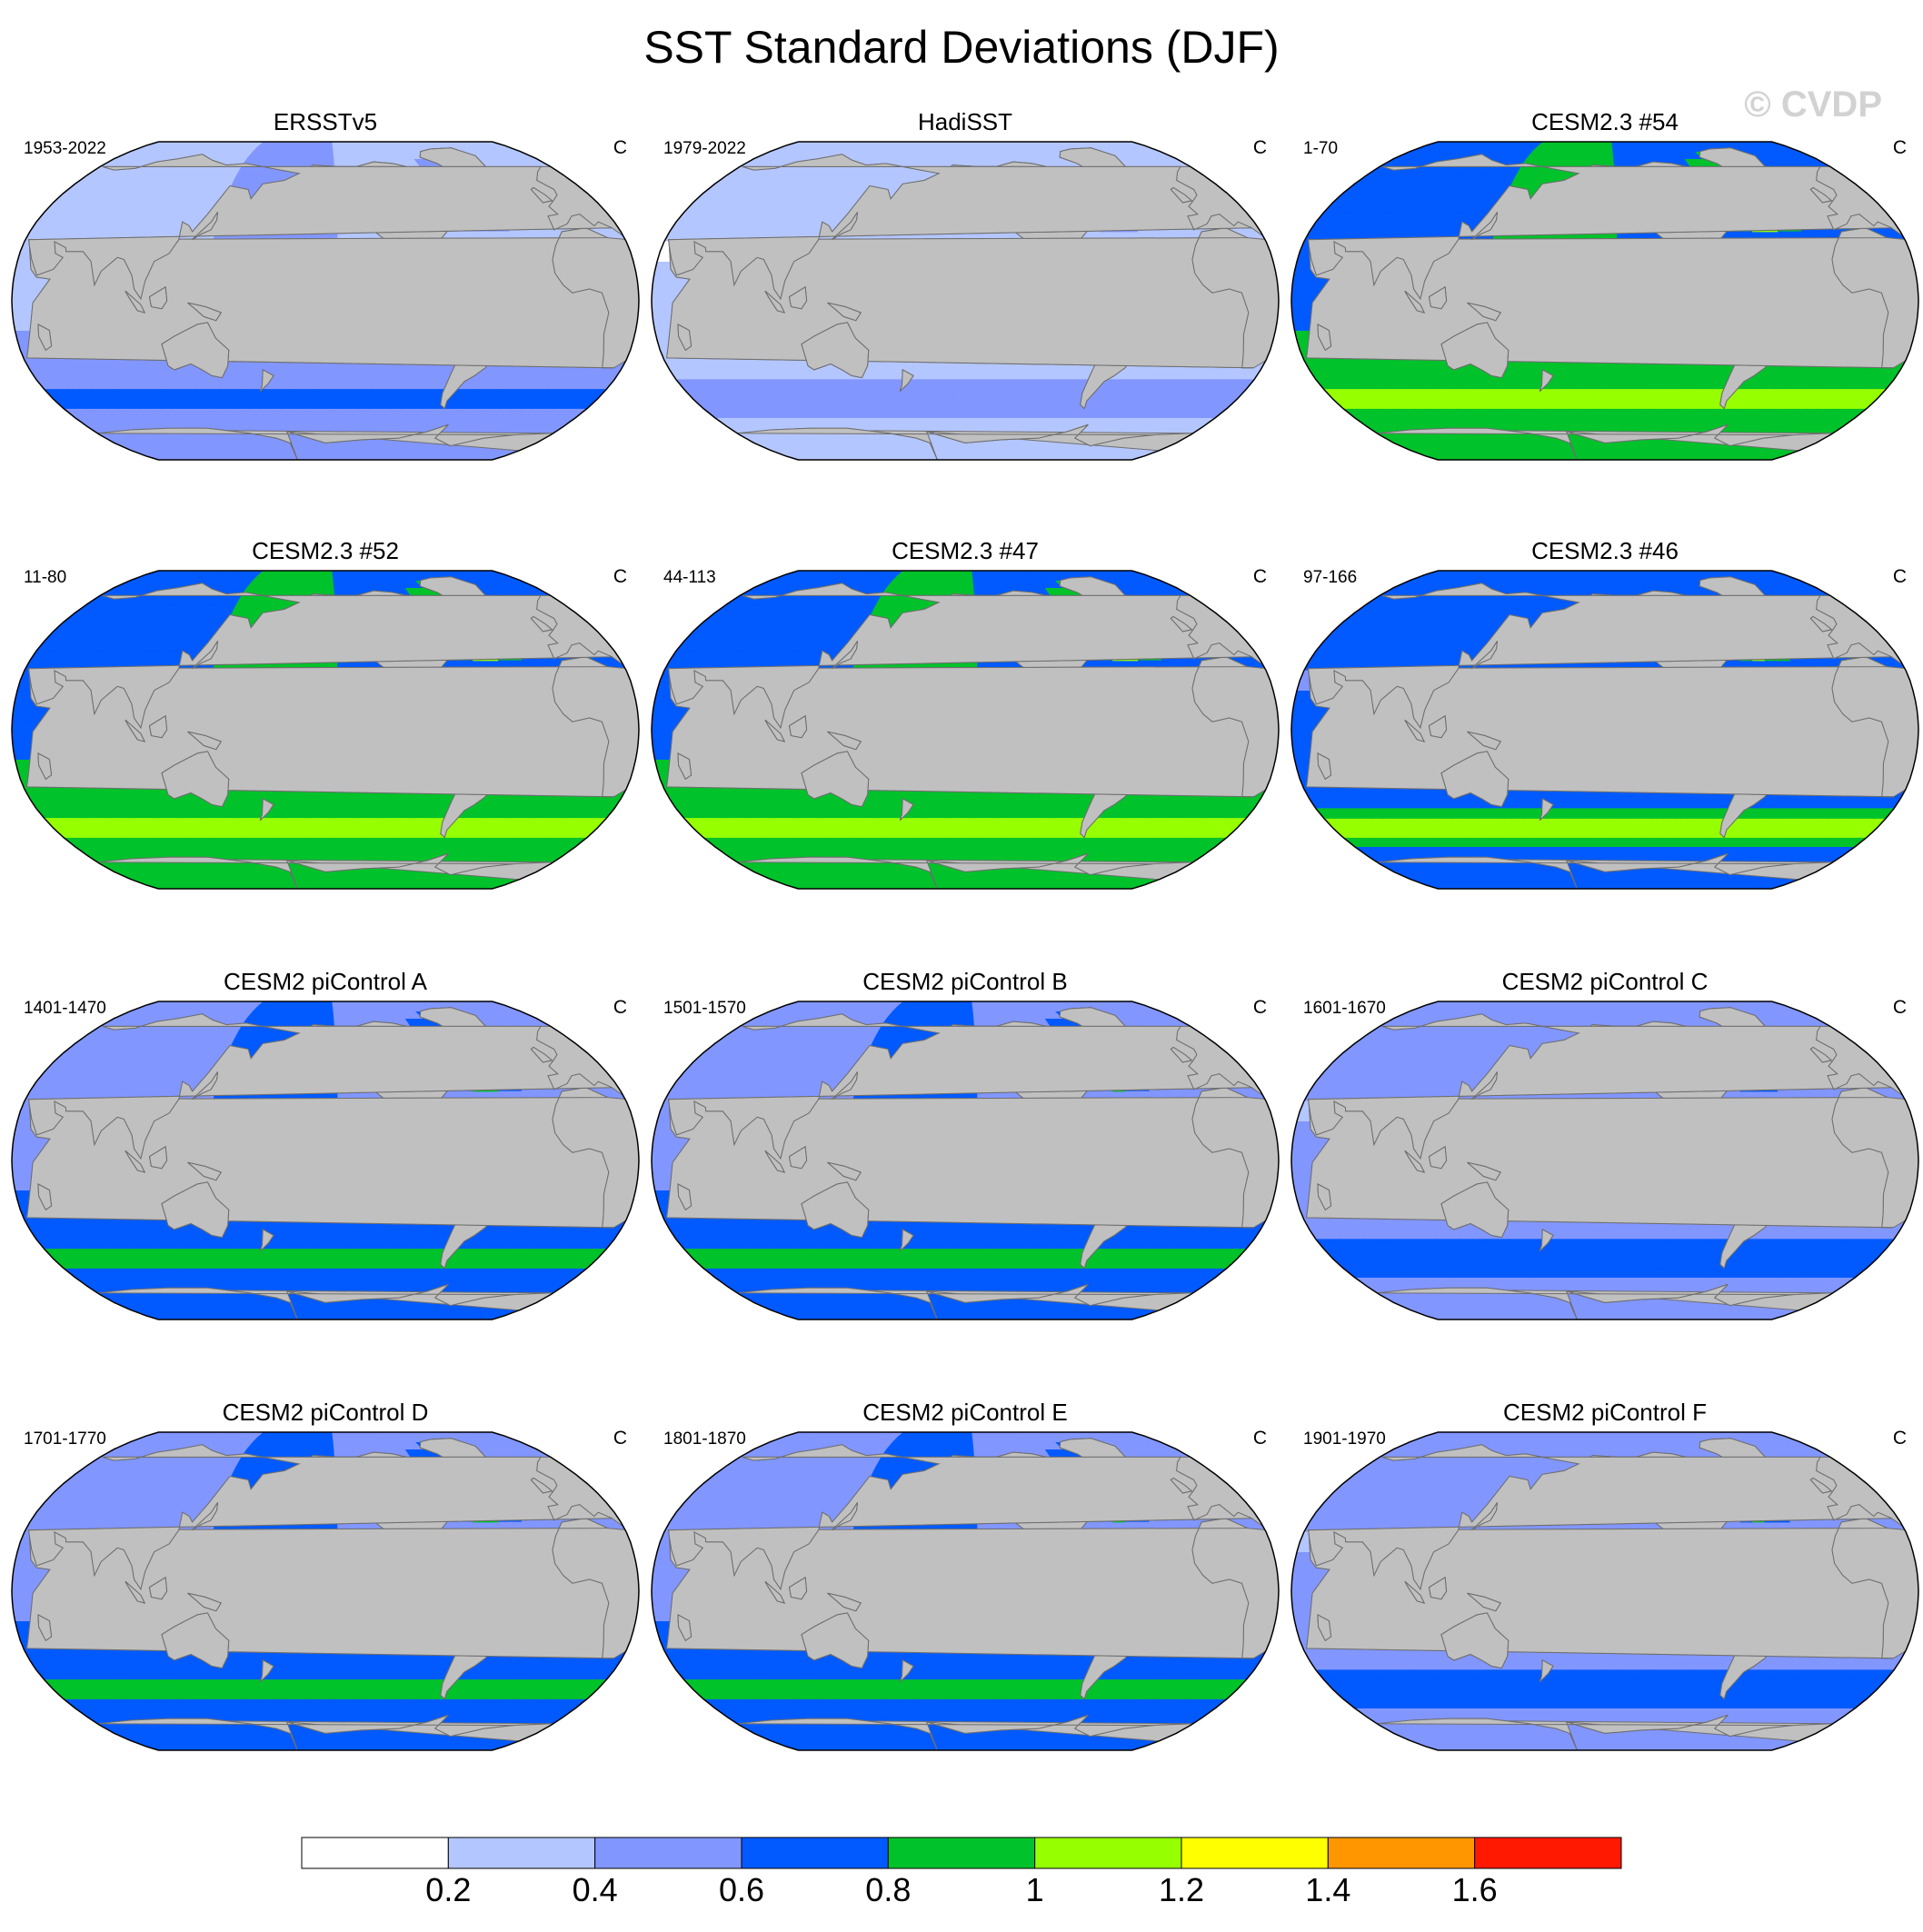 This screenshot has width=1923, height=1932. What do you see at coordinates (704, 1009) in the screenshot?
I see `panel-years: 1501-1570` at bounding box center [704, 1009].